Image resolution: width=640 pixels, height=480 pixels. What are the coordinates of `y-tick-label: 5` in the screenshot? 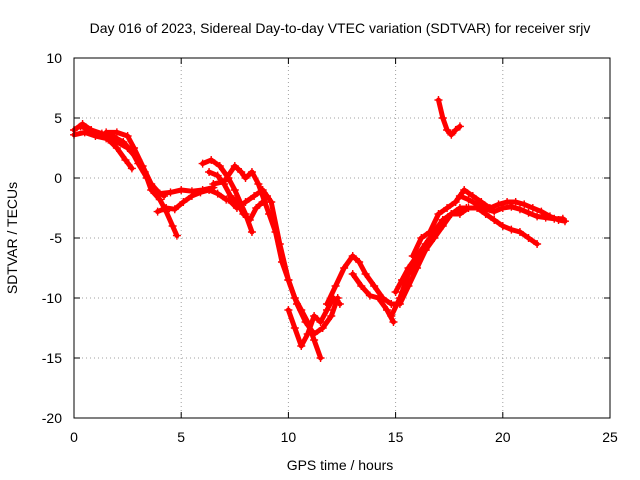 It's located at (58, 118).